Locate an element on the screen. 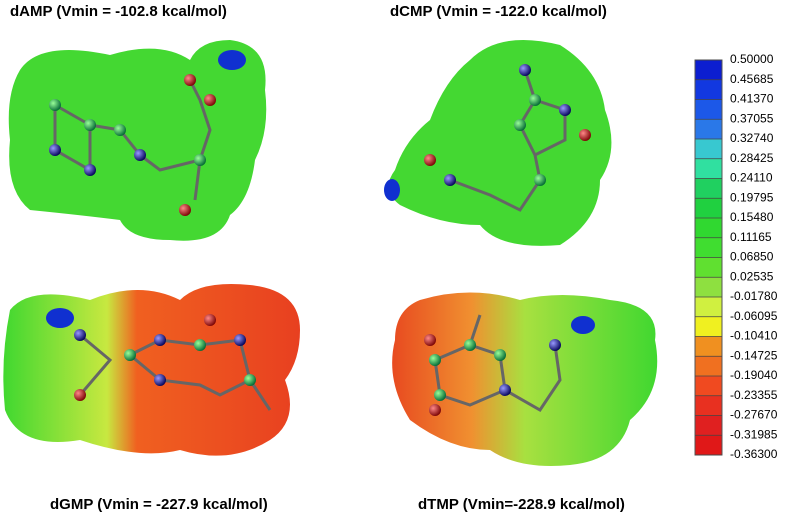  panel-title: dAMP (Vmin = -102.8 kcal/mol) is located at coordinates (118, 11).